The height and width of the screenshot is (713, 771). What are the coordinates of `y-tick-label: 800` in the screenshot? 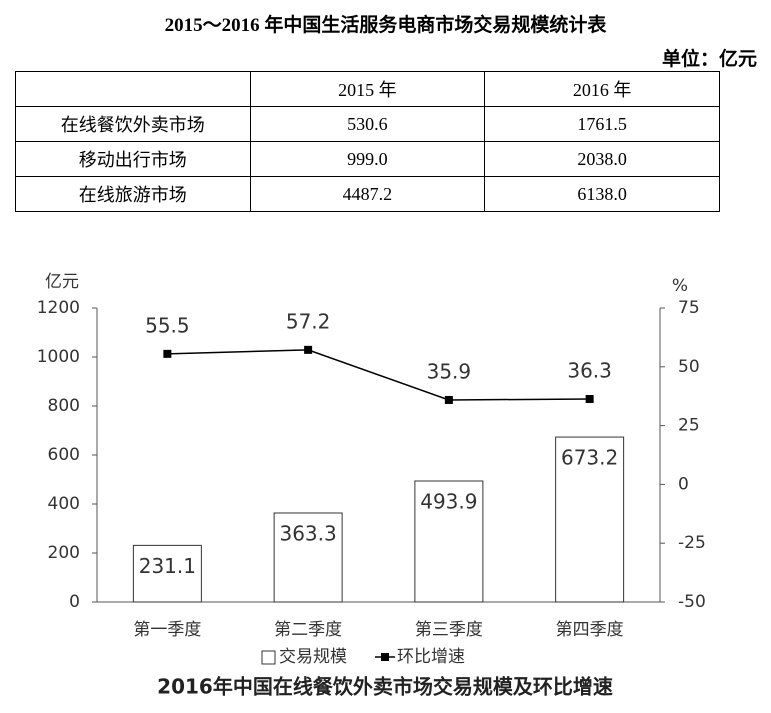 It's located at (64, 406).